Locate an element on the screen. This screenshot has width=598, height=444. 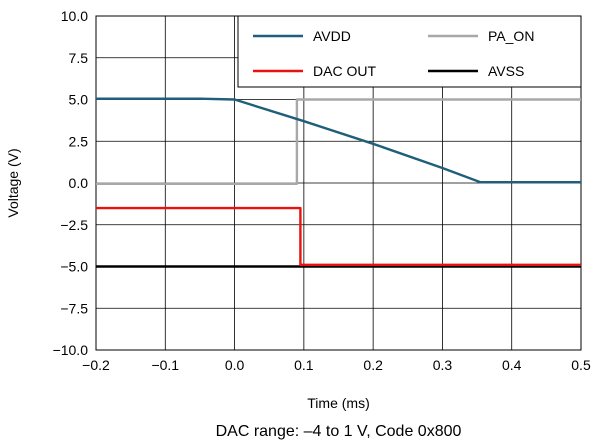
x-tick-label: 0.3 is located at coordinates (443, 365).